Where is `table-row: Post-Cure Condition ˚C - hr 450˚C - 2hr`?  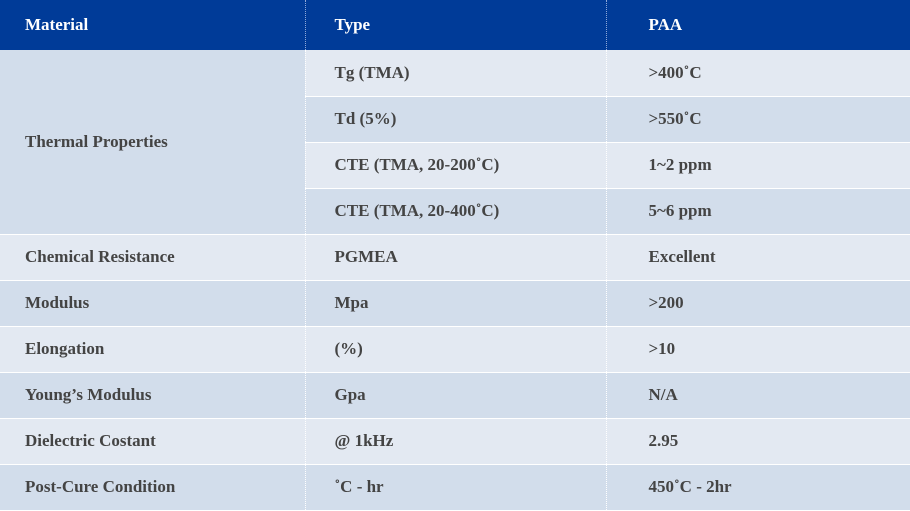
table-row: Post-Cure Condition ˚C - hr 450˚C - 2hr is located at coordinates (455, 487).